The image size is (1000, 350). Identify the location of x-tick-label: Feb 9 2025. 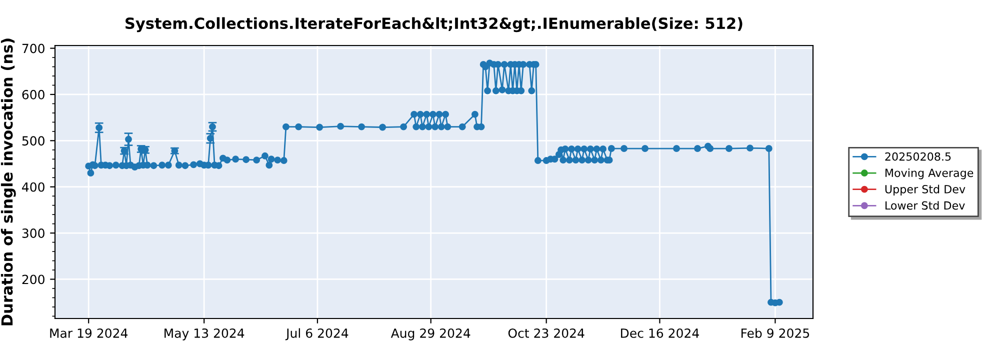
(776, 333).